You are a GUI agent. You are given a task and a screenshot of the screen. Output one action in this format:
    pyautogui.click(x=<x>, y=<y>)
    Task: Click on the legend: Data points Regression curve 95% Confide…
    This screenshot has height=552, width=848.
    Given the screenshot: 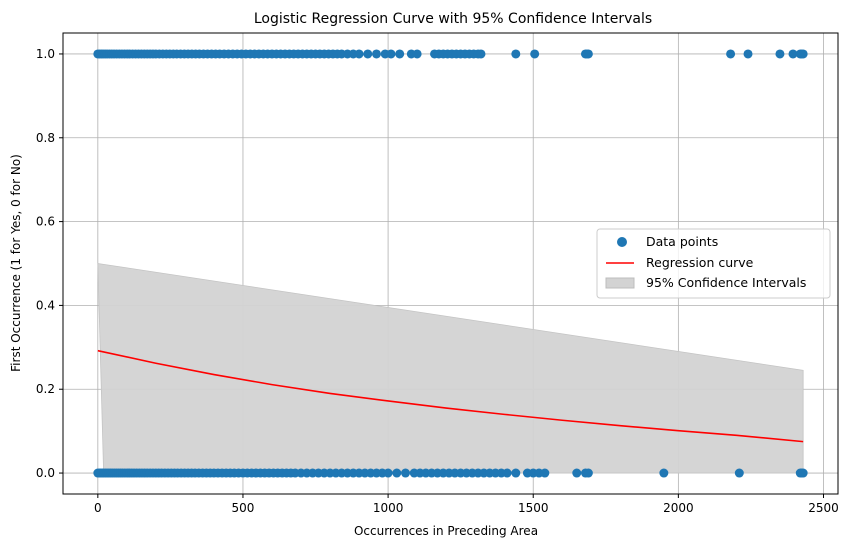 What is the action you would take?
    pyautogui.click(x=713, y=263)
    